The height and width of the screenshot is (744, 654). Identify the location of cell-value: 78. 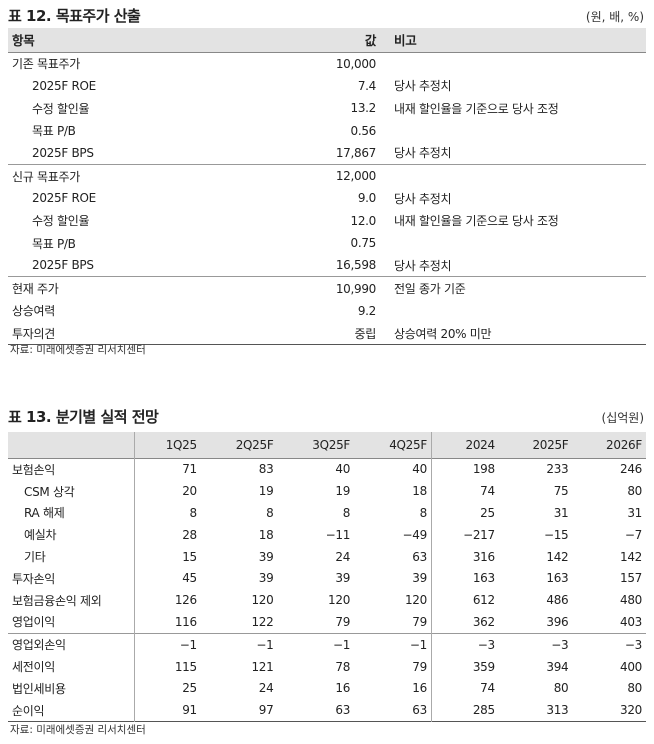
(343, 666).